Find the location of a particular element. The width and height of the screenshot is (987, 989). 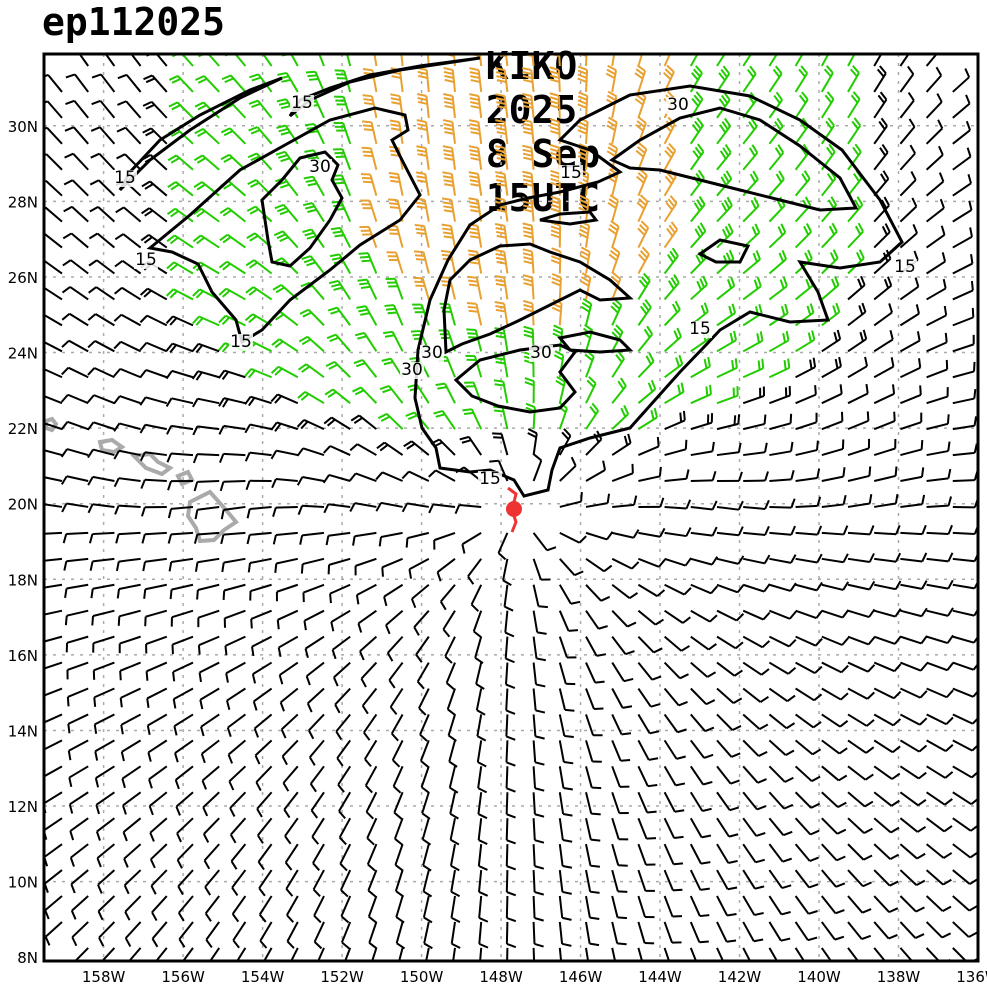

contour-label: 15 is located at coordinates (571, 173).